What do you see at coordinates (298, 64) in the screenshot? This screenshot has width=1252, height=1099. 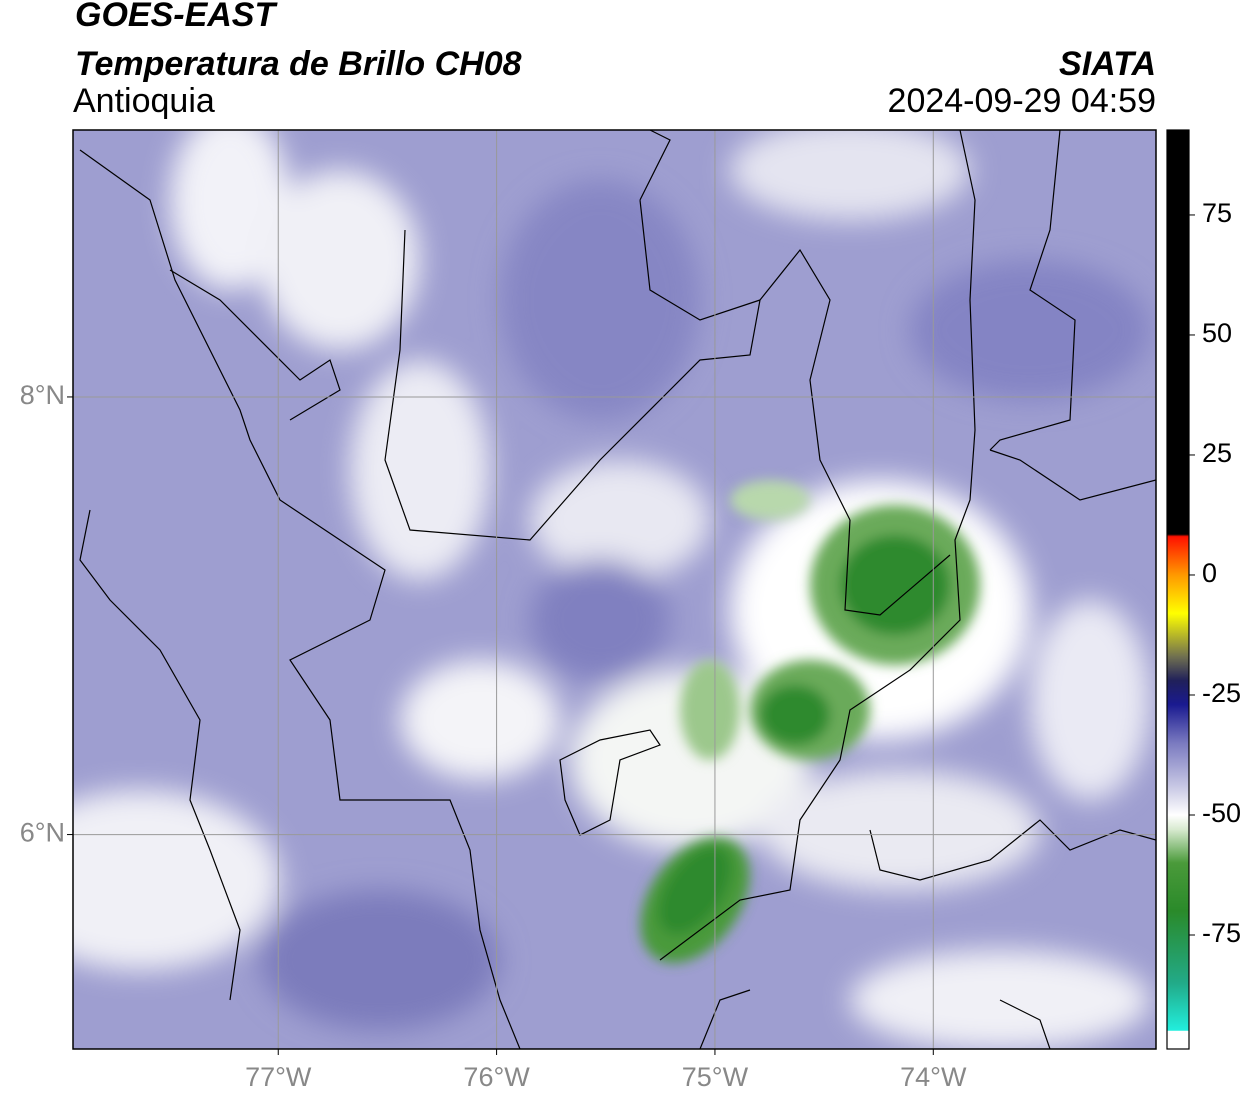 I see `product: Temperatura de Brillo CH08` at bounding box center [298, 64].